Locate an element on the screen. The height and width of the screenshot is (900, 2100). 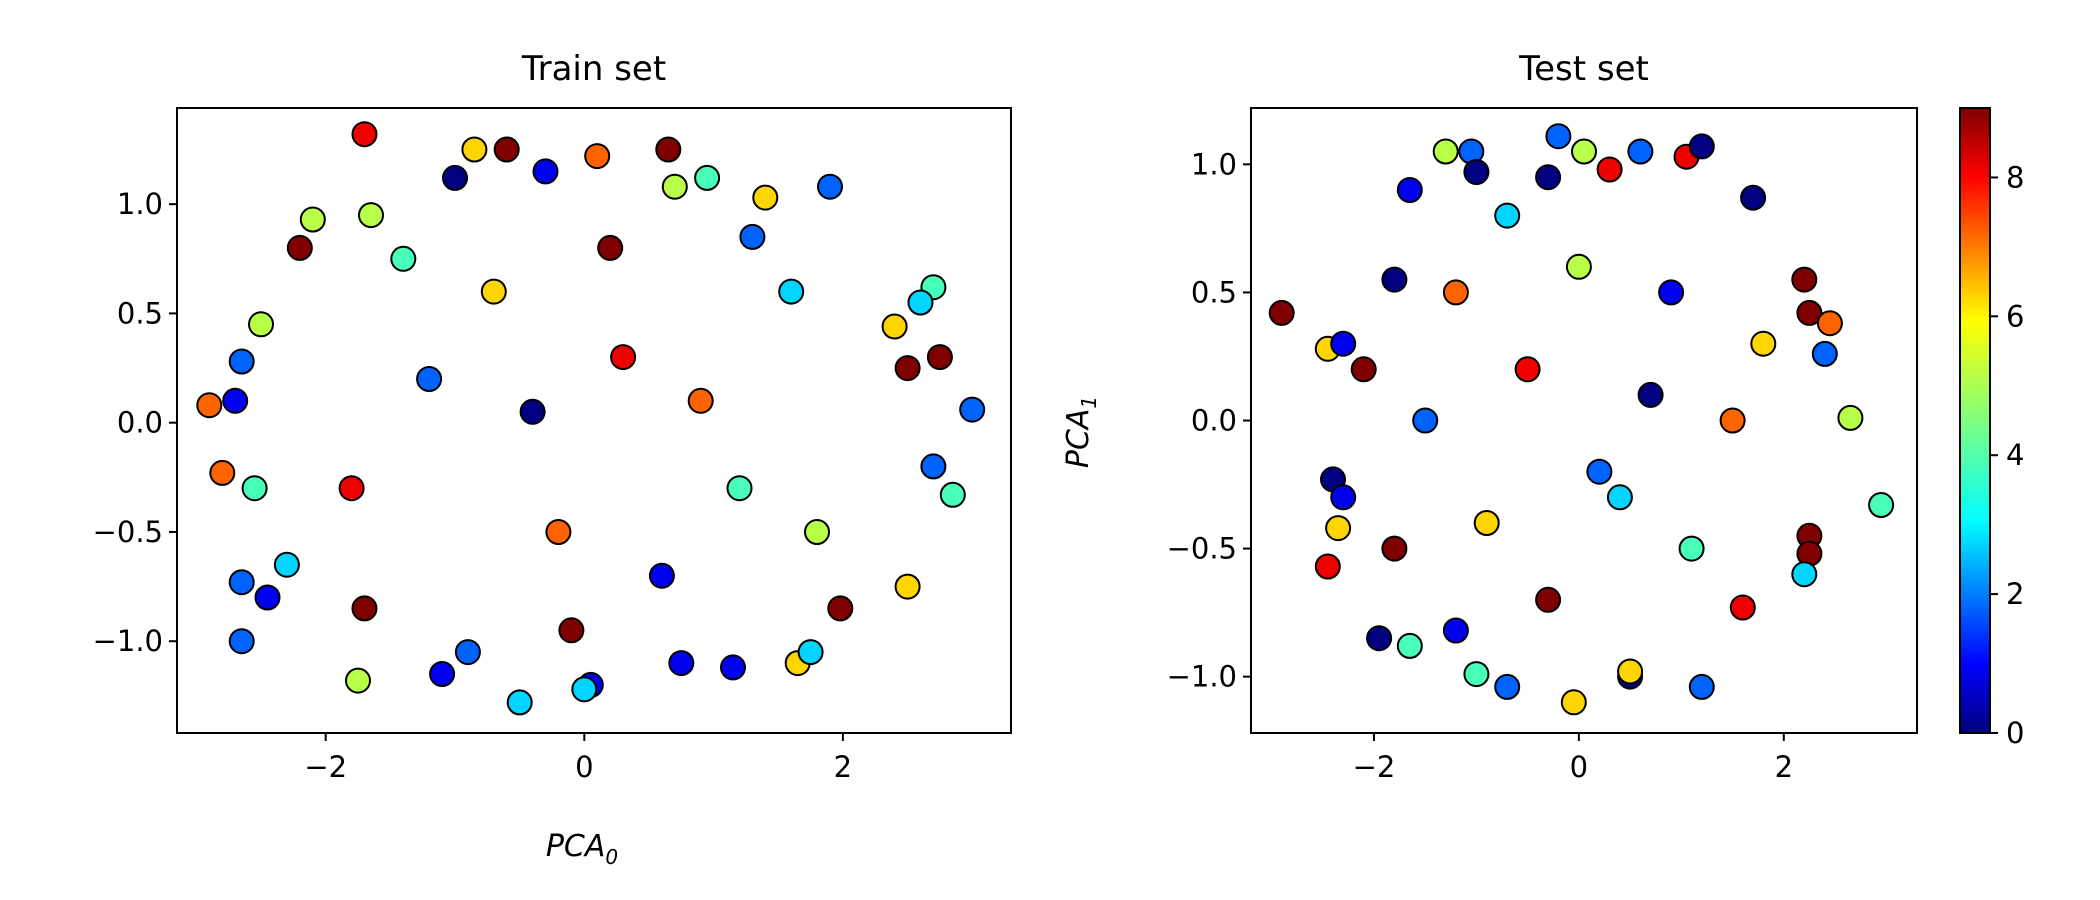
train-set-y-tick-label: −0.5 is located at coordinates (128, 532).